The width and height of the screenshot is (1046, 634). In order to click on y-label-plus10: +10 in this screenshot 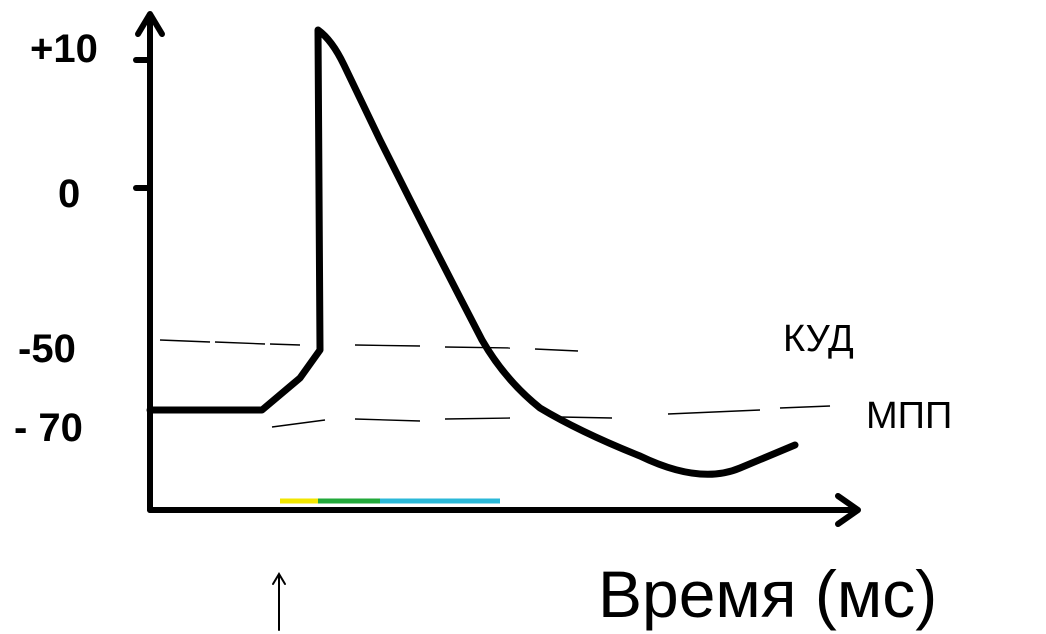, I will do `click(64, 49)`.